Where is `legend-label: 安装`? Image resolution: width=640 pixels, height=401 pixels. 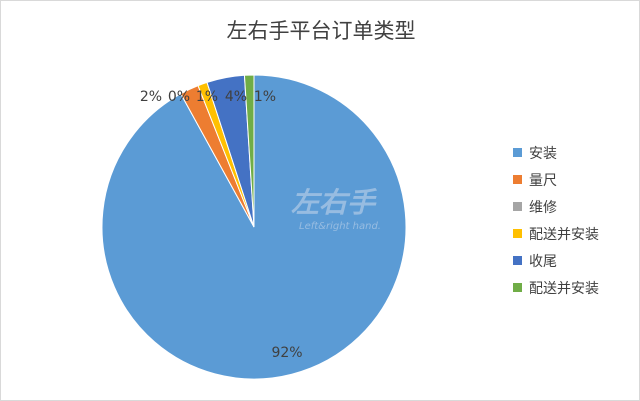 legend-label: 安装 is located at coordinates (543, 153).